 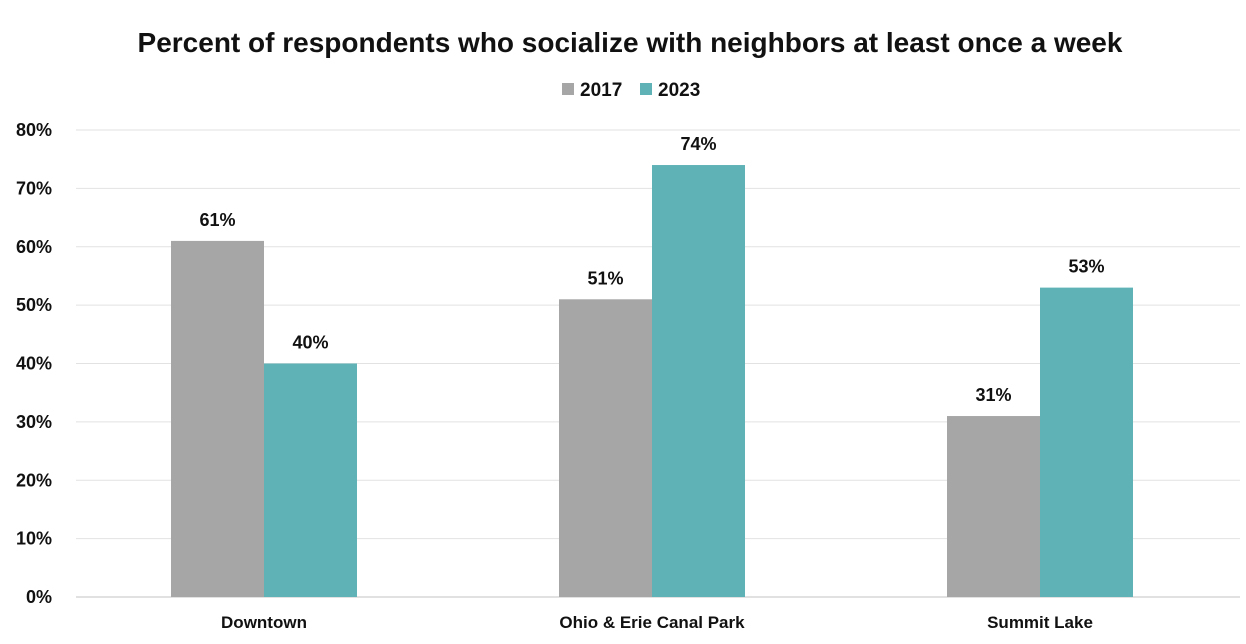 I want to click on y-tick-label: 70%, so click(x=34, y=188).